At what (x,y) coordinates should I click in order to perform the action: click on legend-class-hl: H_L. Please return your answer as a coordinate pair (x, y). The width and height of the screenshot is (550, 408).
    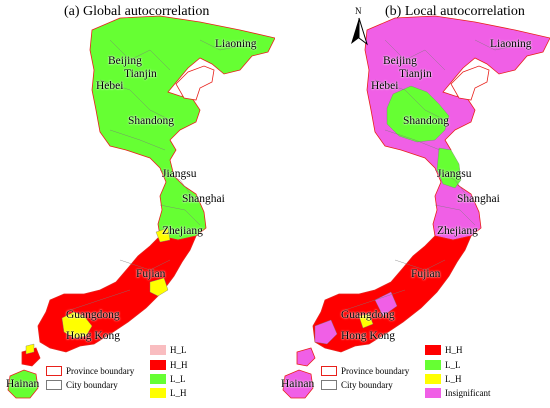
    Looking at the image, I should click on (168, 350).